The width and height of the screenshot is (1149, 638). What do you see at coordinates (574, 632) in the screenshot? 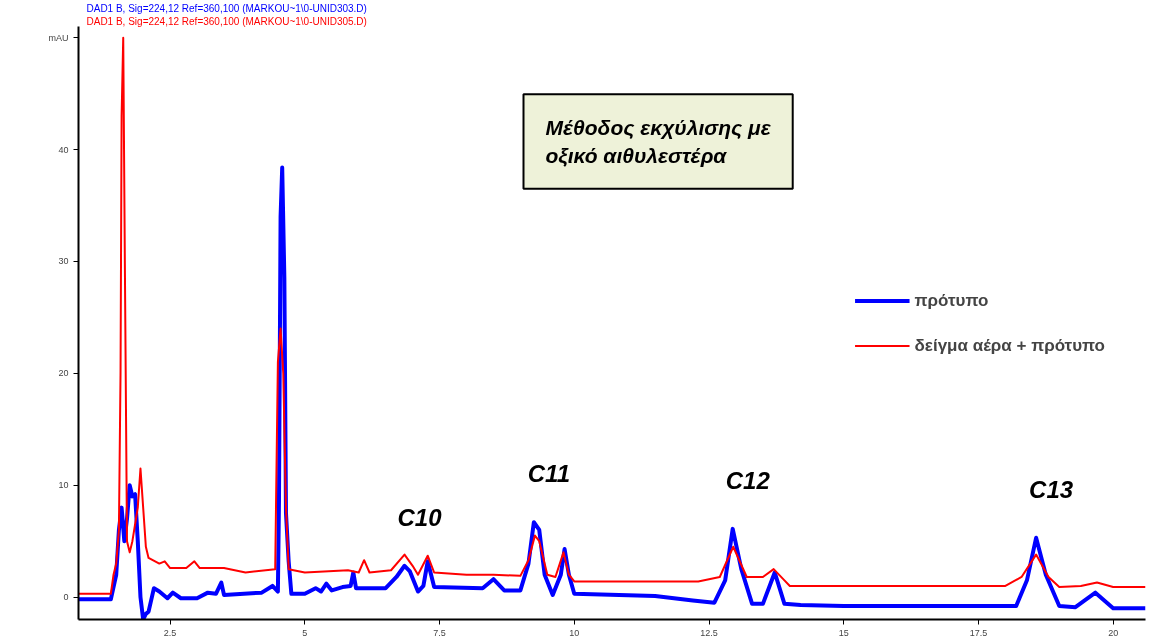
I see `x-tick-label: 10` at bounding box center [574, 632].